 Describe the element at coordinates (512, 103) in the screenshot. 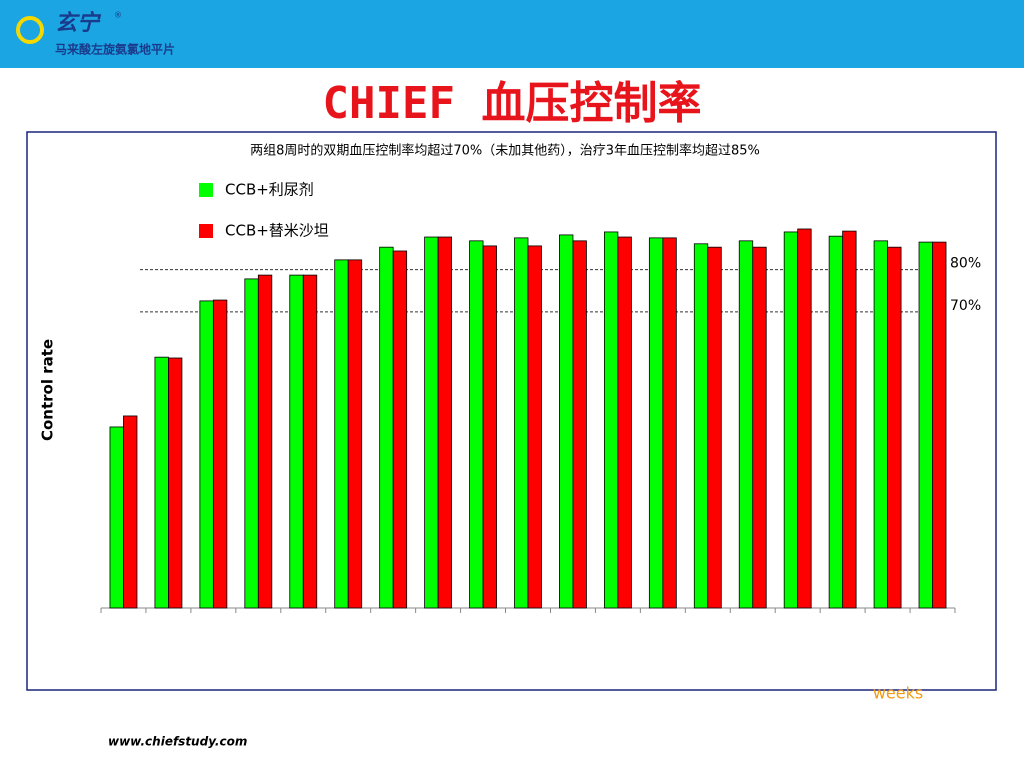

I see `slide-title: CHIEF 血压控制率` at that location.